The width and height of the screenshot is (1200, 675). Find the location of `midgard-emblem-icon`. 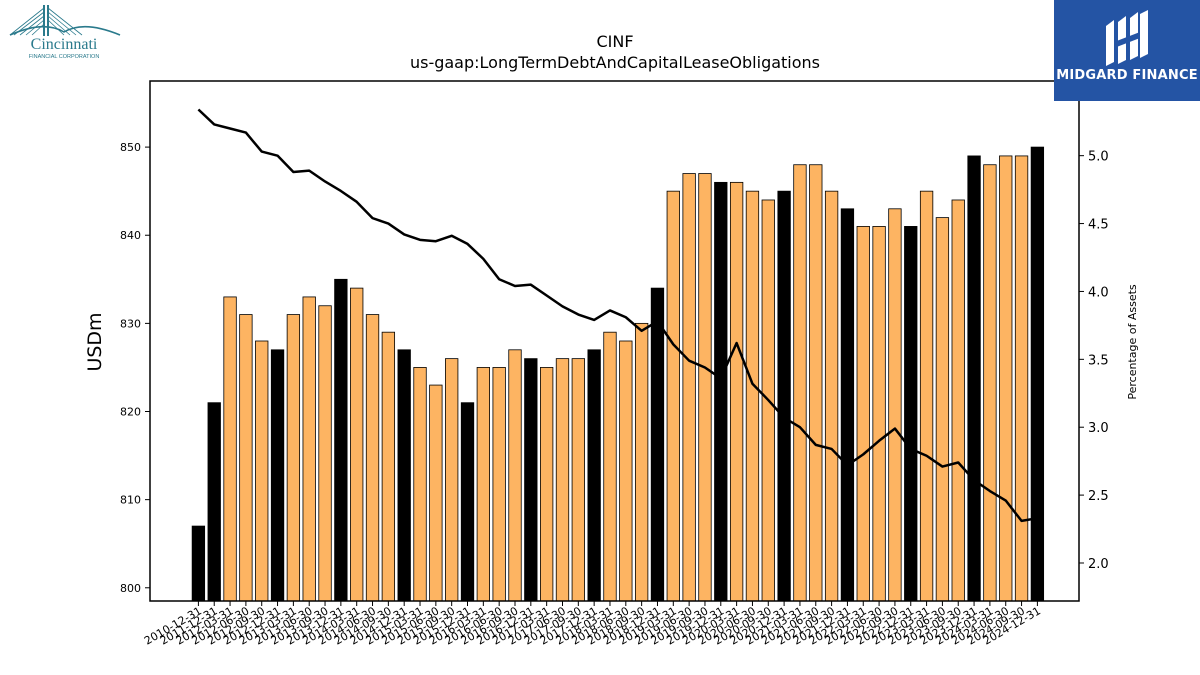

midgard-emblem-icon is located at coordinates (1127, 38).